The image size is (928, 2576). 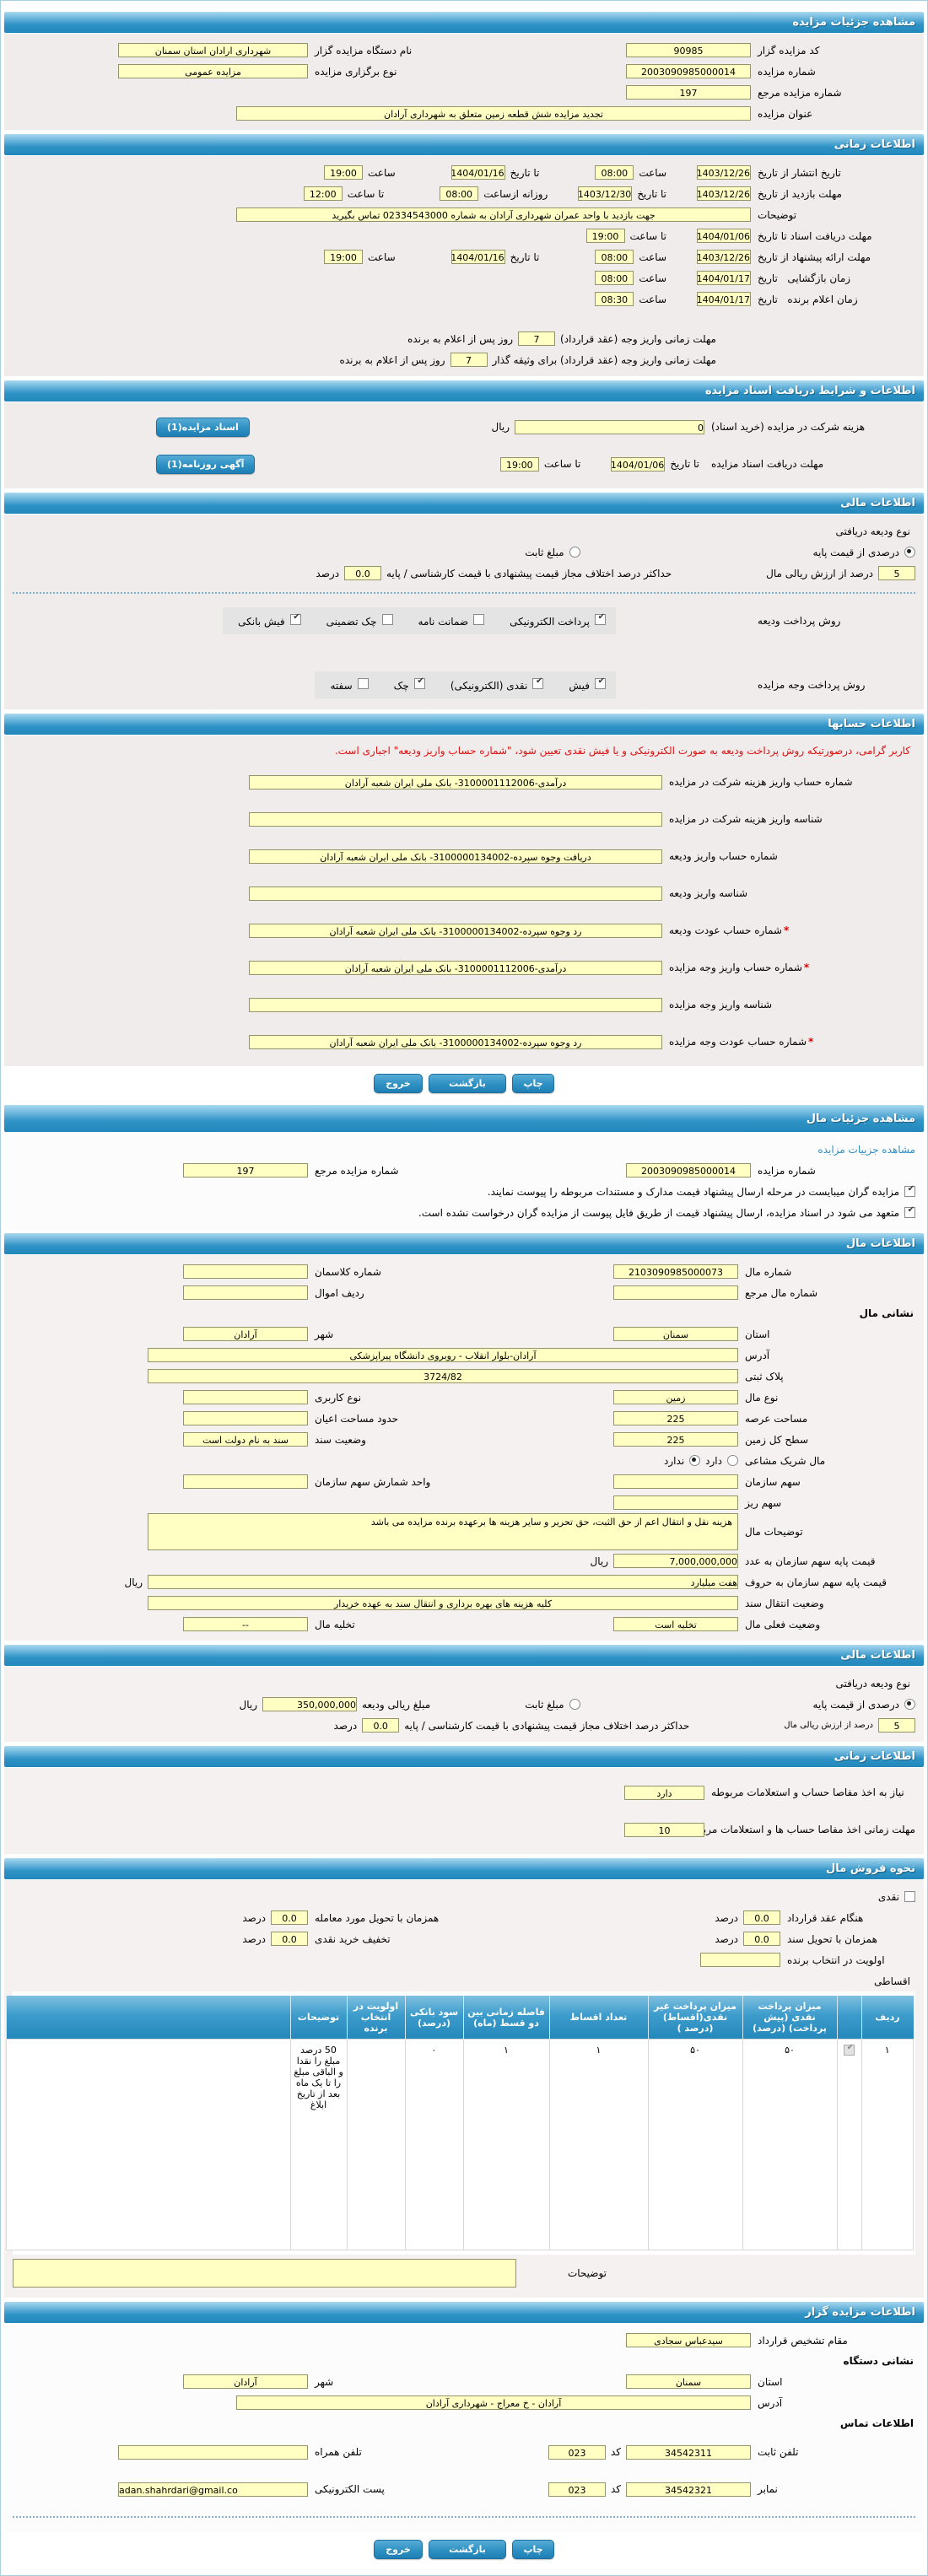 I want to click on checkbox-no-file-commitment, so click(x=909, y=1211).